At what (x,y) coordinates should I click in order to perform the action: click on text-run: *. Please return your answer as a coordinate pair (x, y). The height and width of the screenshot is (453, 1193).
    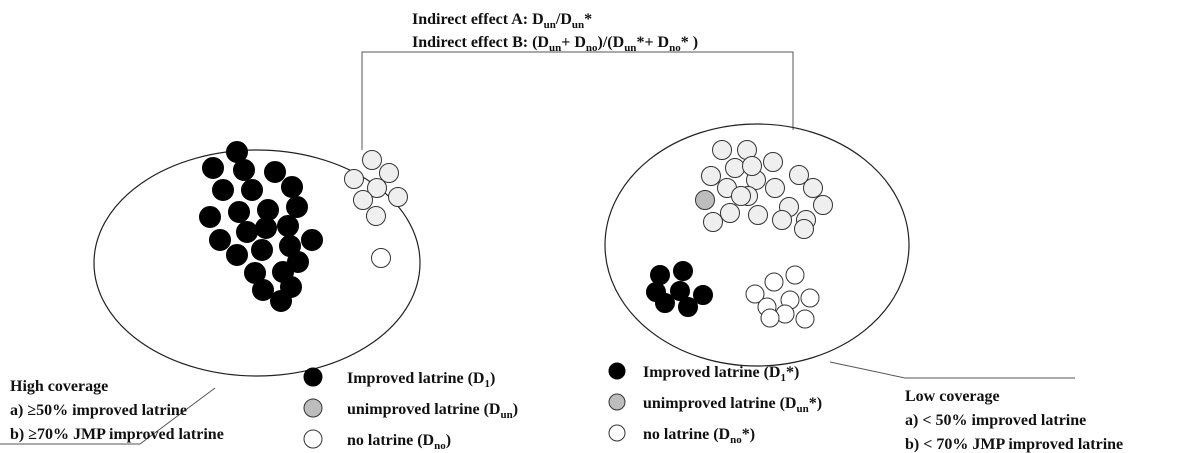
    Looking at the image, I should click on (588, 19).